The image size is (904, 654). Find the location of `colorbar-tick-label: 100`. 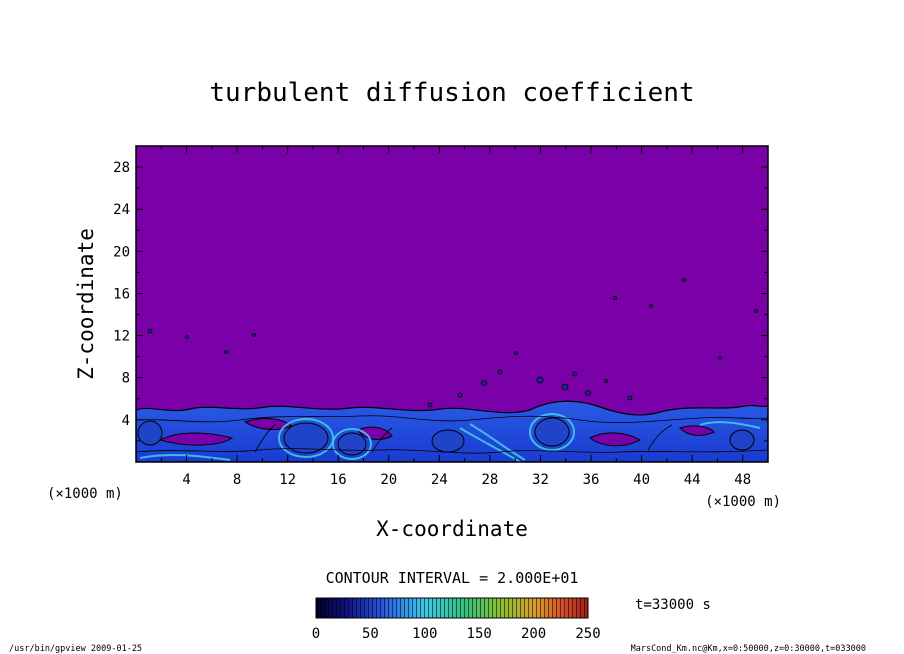

colorbar-tick-label: 100 is located at coordinates (424, 634).